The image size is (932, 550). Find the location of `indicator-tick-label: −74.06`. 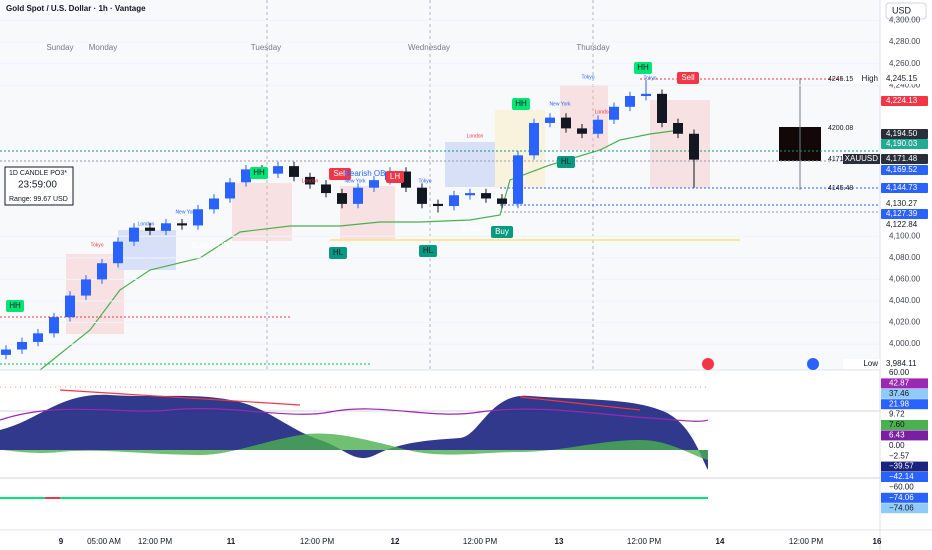

indicator-tick-label: −74.06 is located at coordinates (901, 497).